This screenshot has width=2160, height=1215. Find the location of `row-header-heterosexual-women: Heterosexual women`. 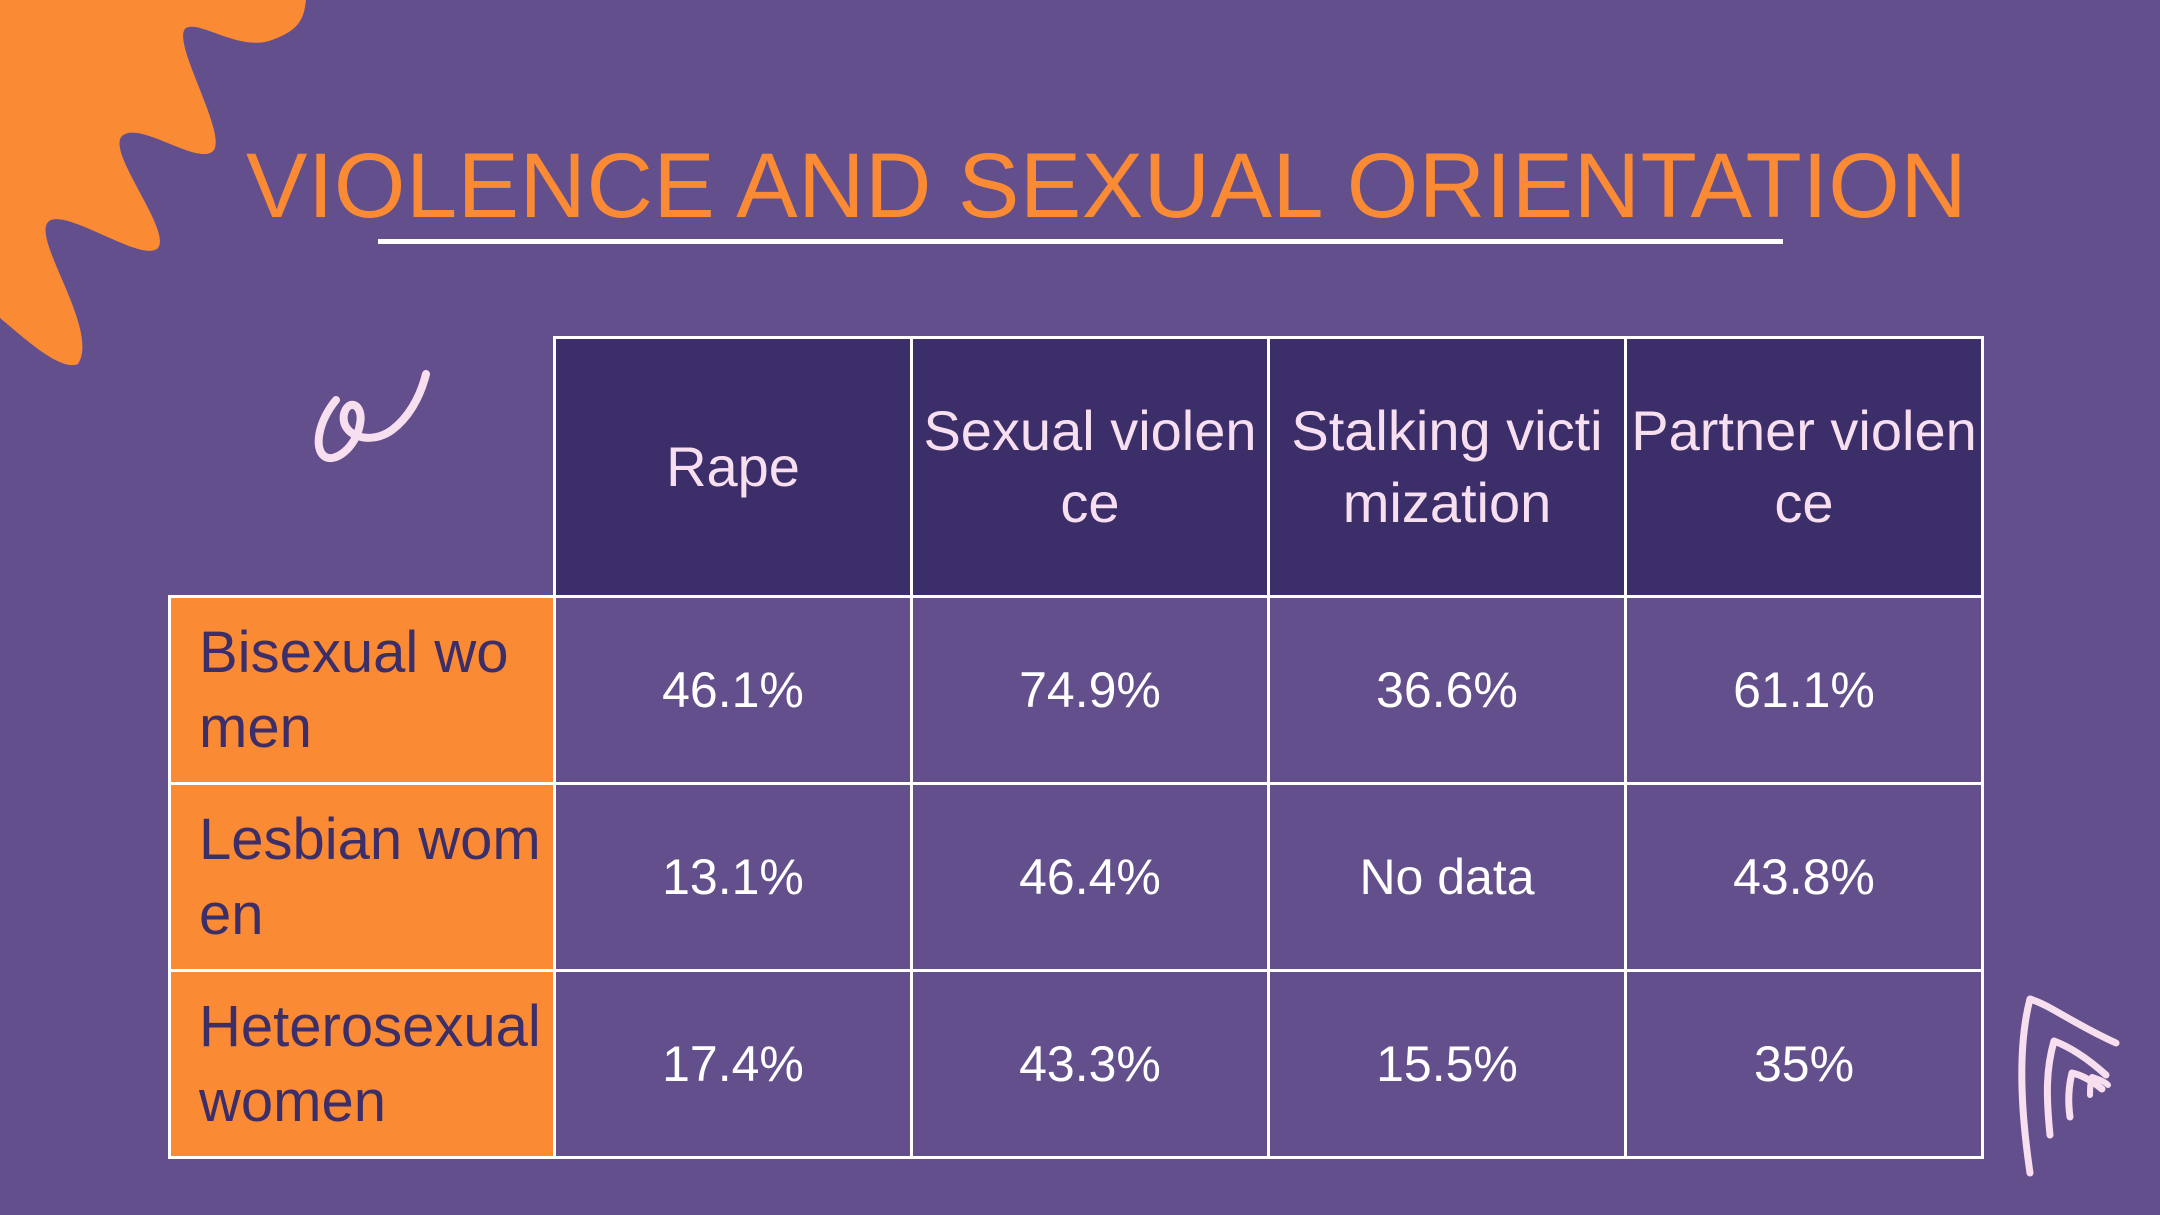

row-header-heterosexual-women: Heterosexual women is located at coordinates (362, 1064).